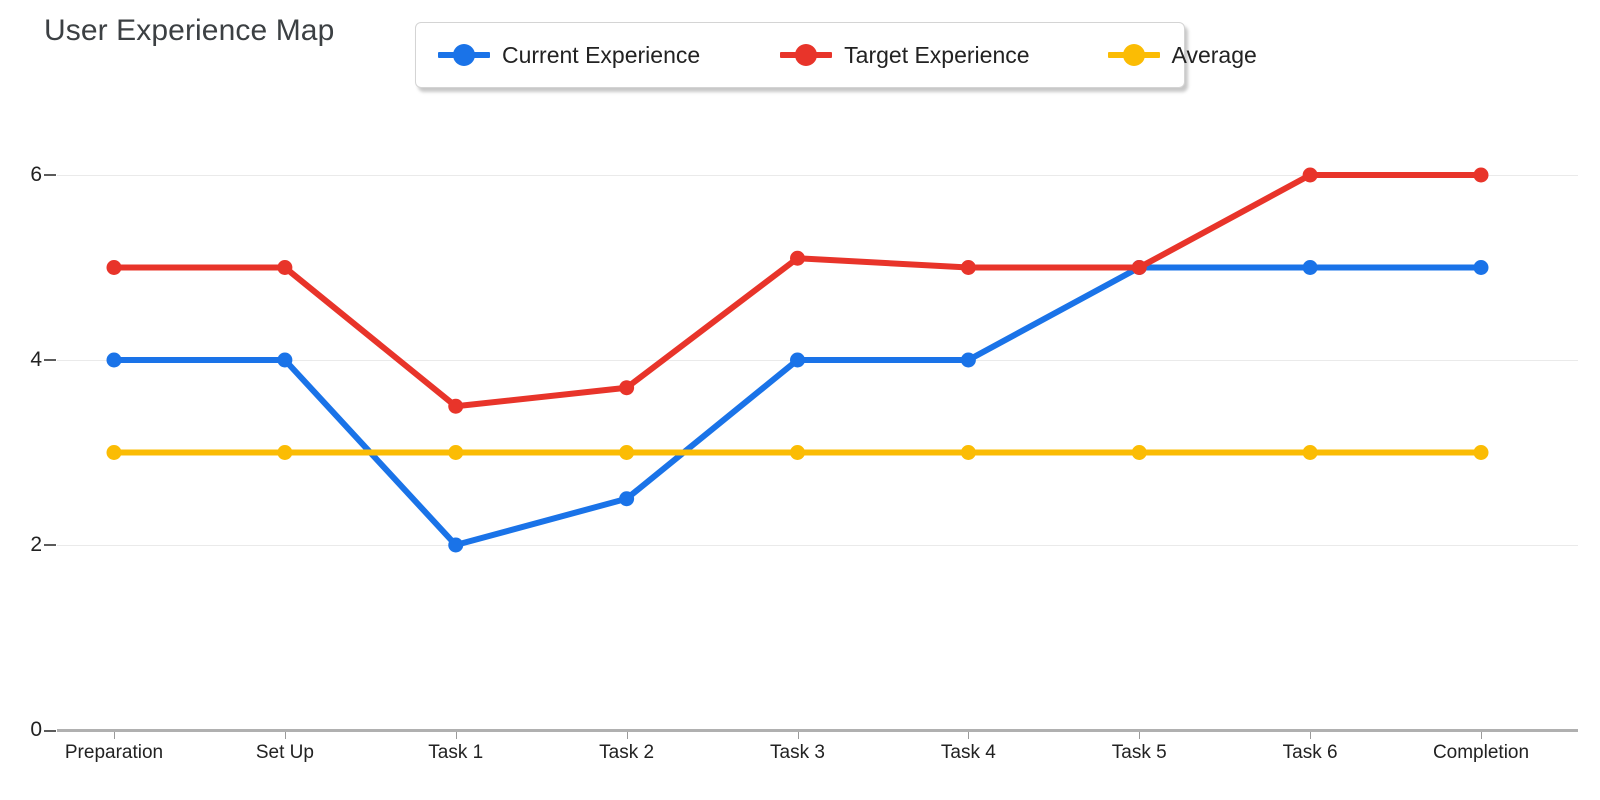  What do you see at coordinates (968, 752) in the screenshot?
I see `x-axis-tick-label: Task 4` at bounding box center [968, 752].